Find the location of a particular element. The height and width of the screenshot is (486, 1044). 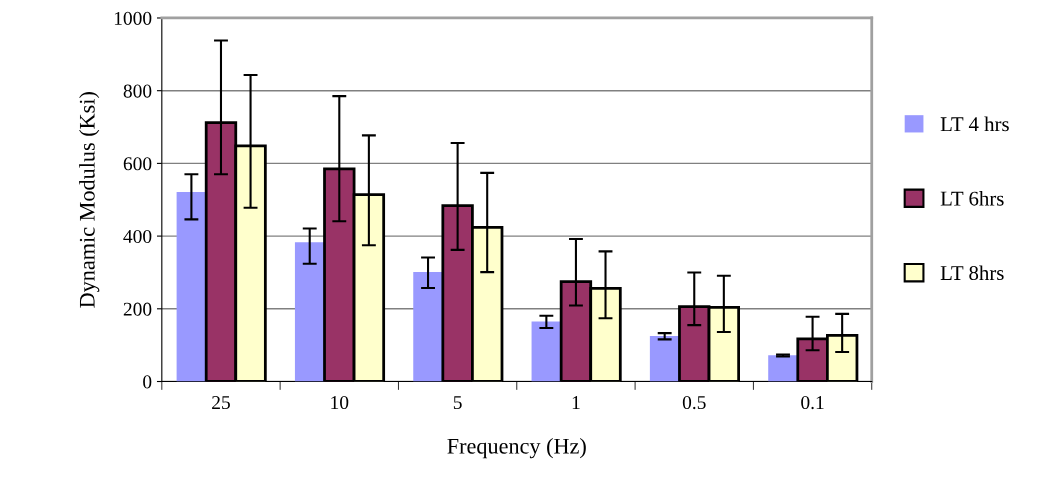

y-tick-label: 800 is located at coordinates (137, 91).